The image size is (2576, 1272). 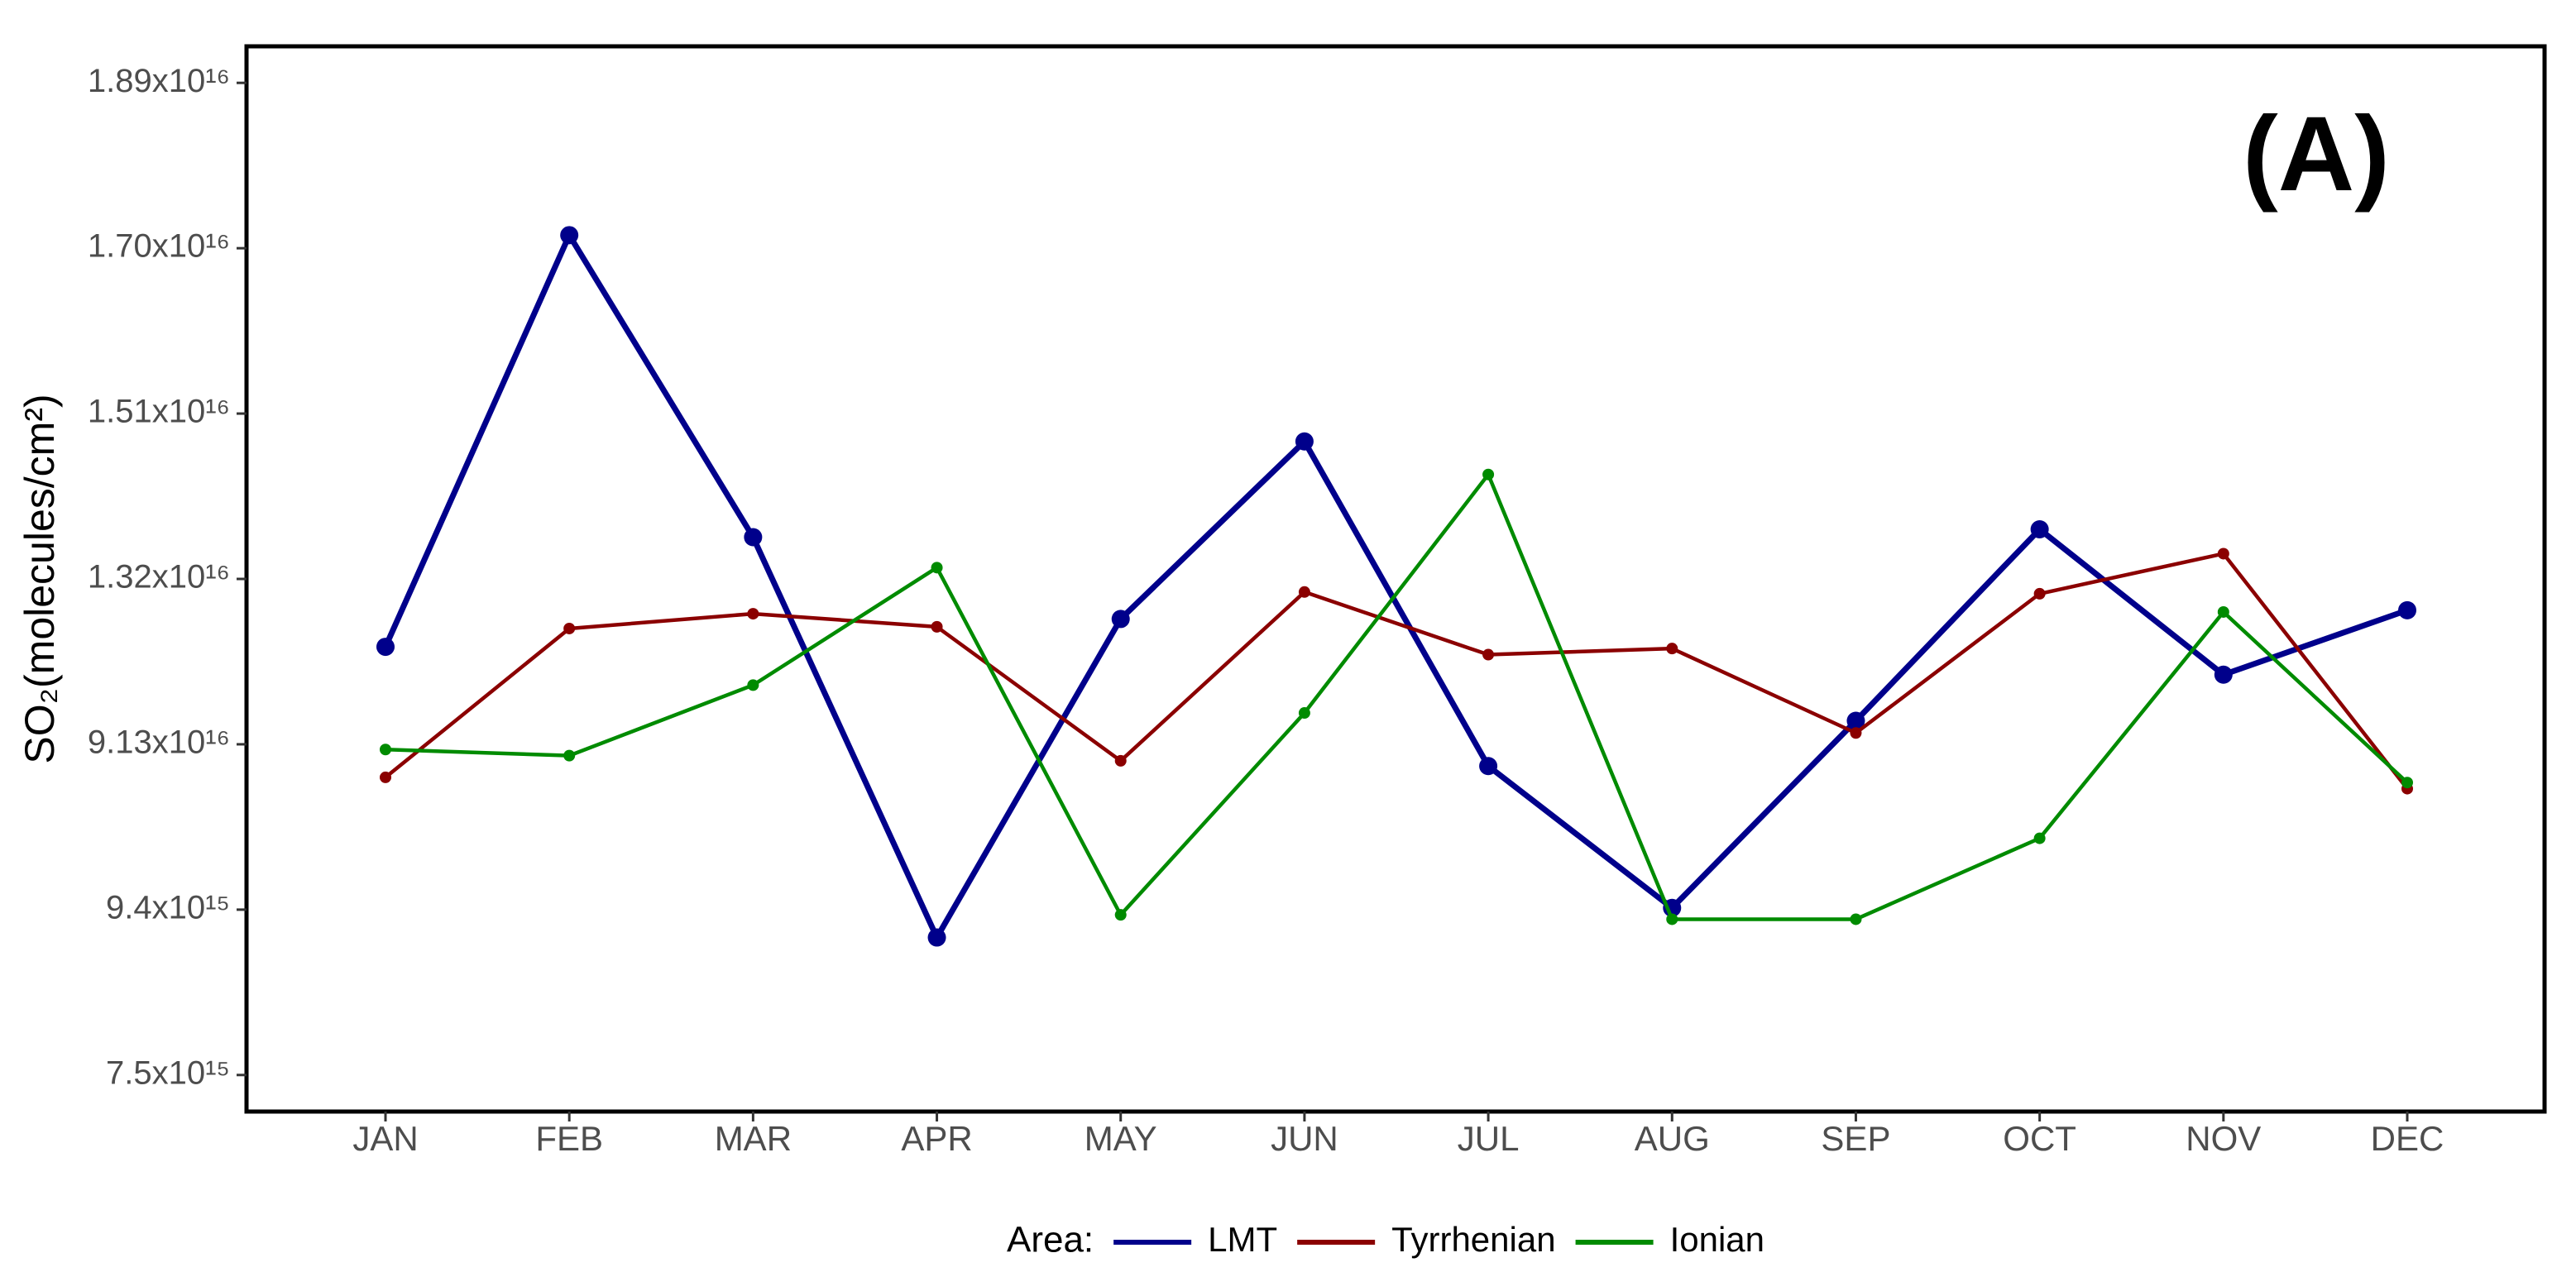 I want to click on x-tick-label: OCT, so click(x=2040, y=1138).